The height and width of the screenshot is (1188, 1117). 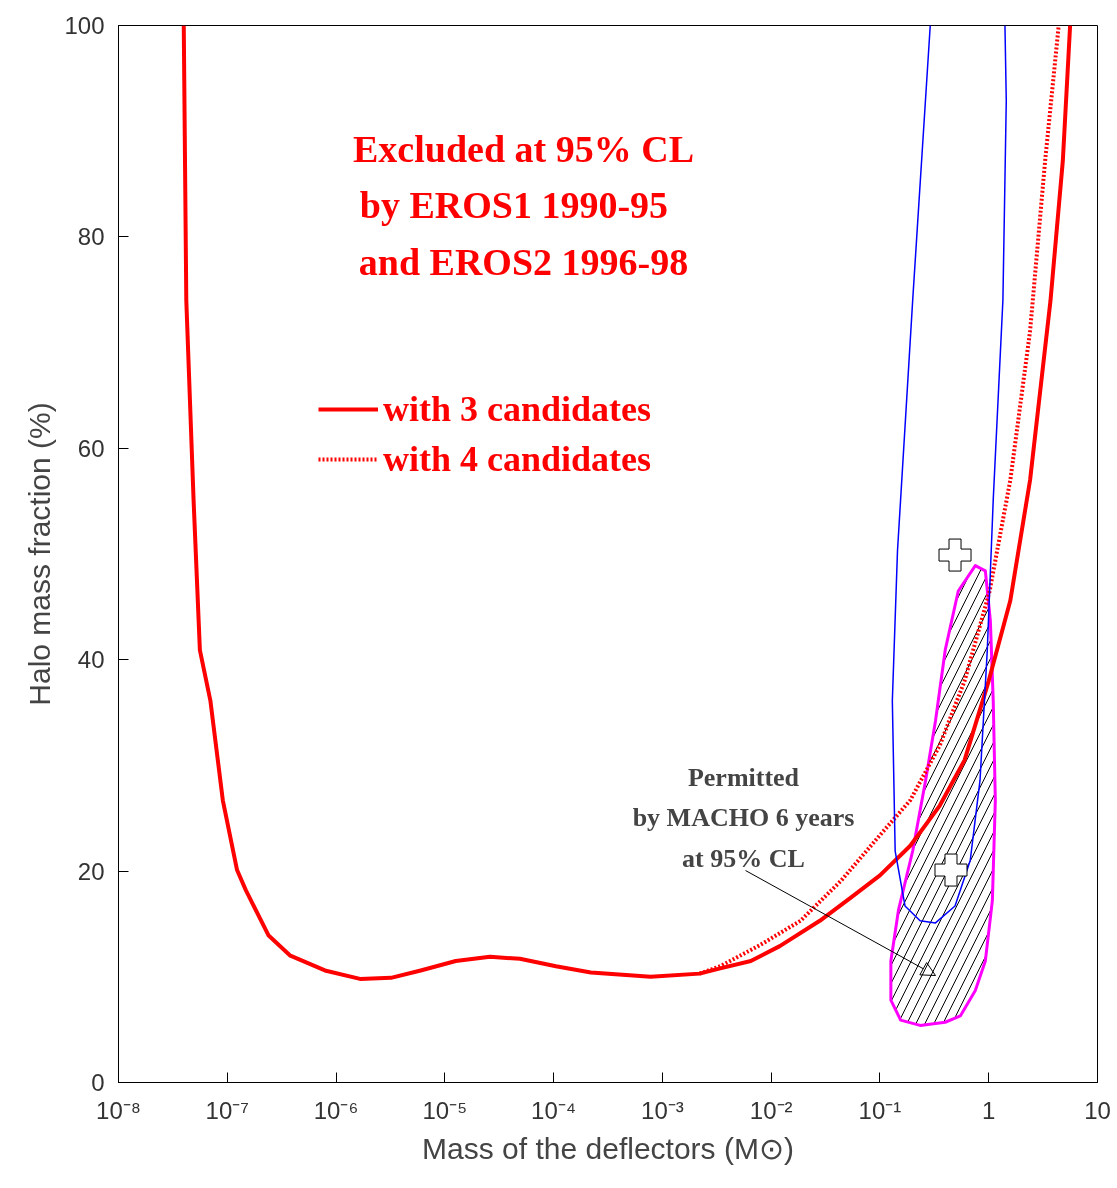 I want to click on x-tick-label: 10⁻⁶, so click(x=336, y=1110).